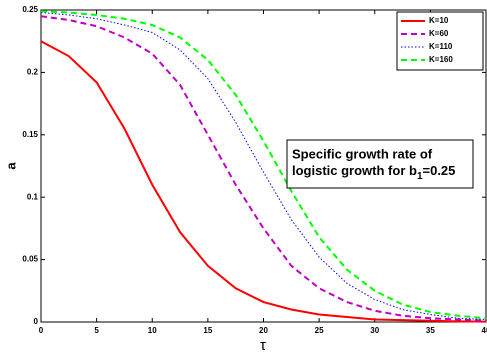 This screenshot has width=487, height=358. What do you see at coordinates (430, 330) in the screenshot?
I see `x-tick-label: 35` at bounding box center [430, 330].